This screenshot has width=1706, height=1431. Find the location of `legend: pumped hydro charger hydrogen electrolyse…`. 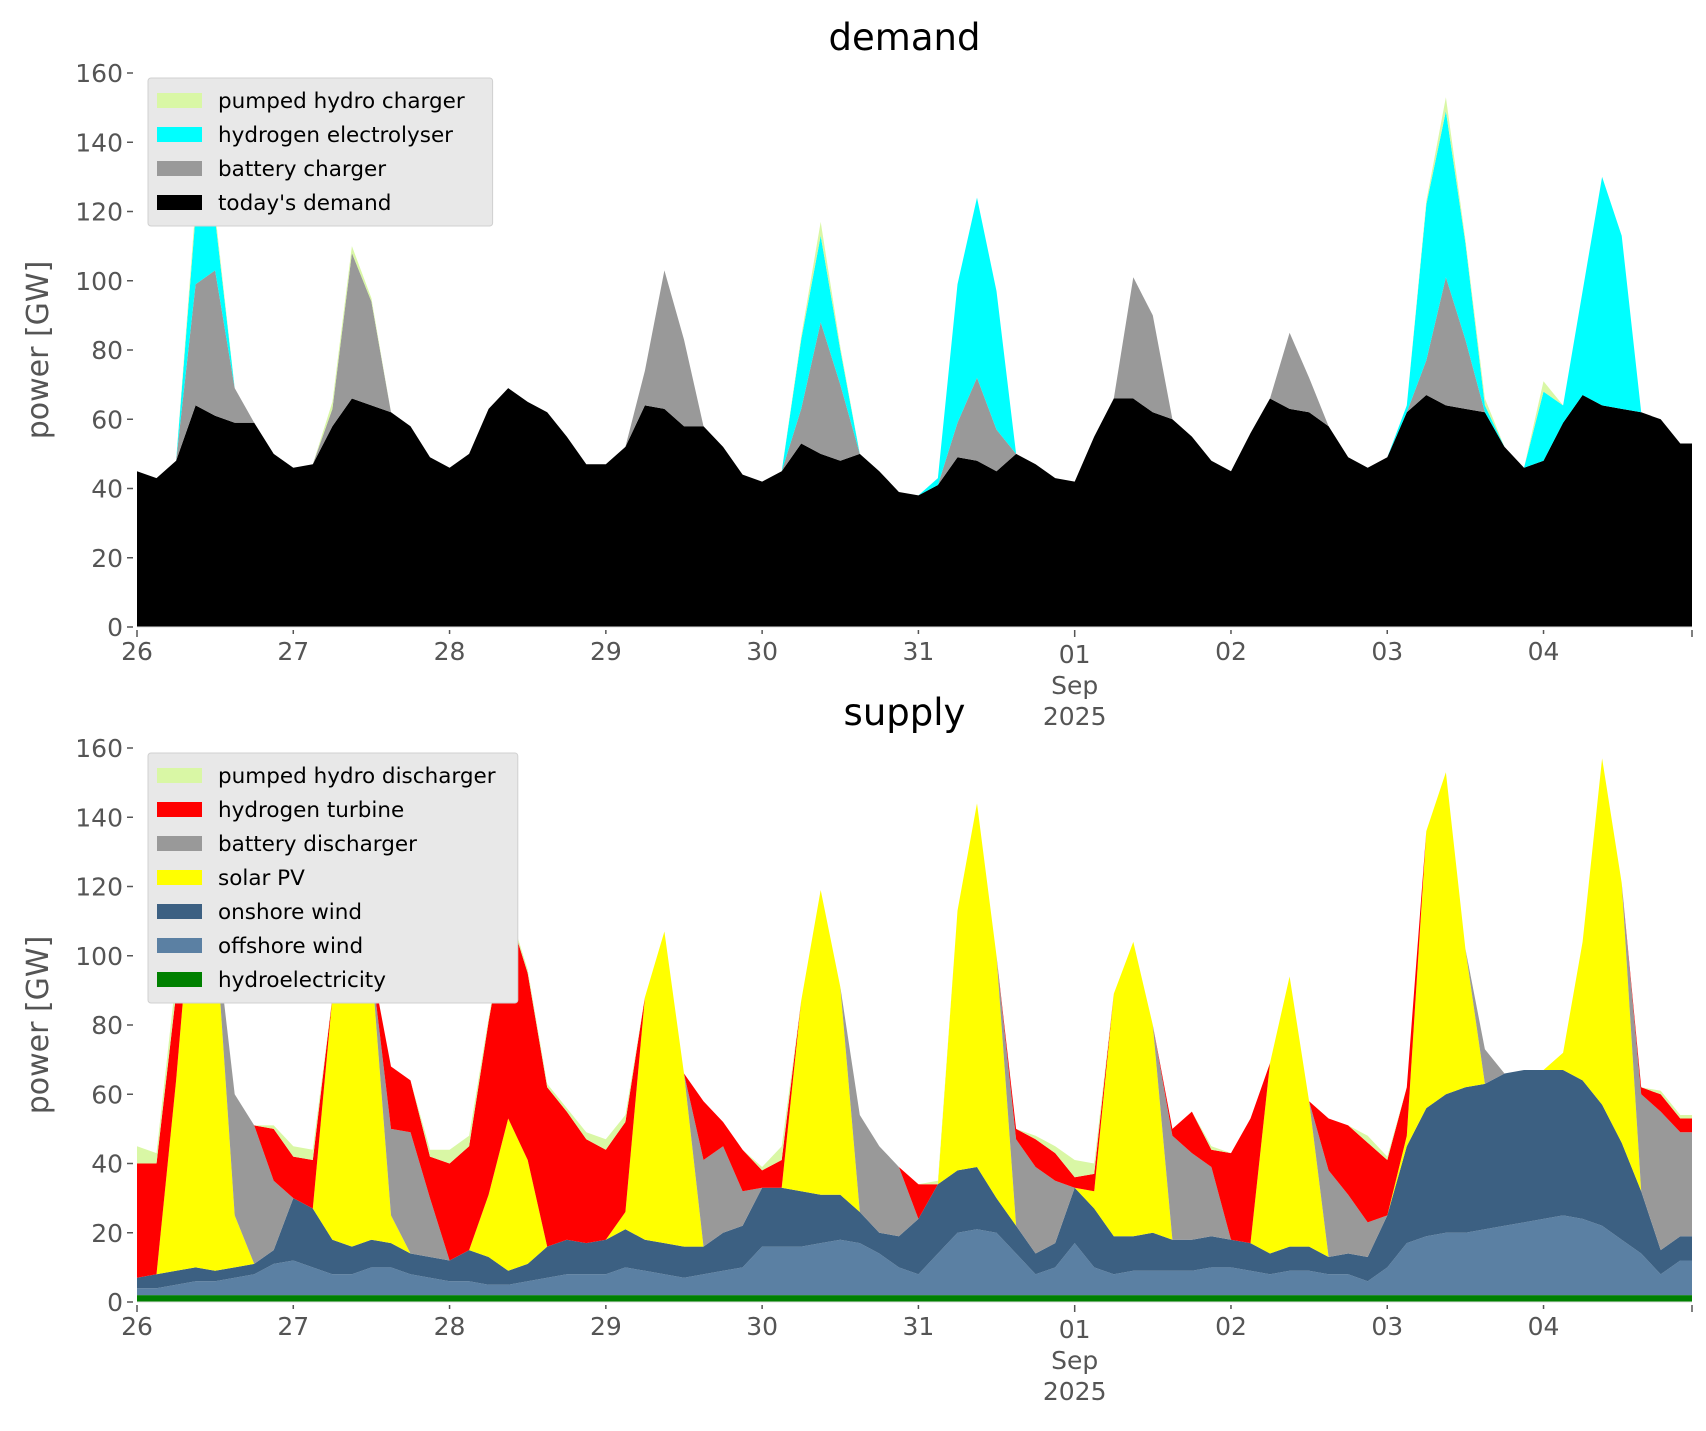

legend: pumped hydro charger hydrogen electrolyse… is located at coordinates (320, 152).